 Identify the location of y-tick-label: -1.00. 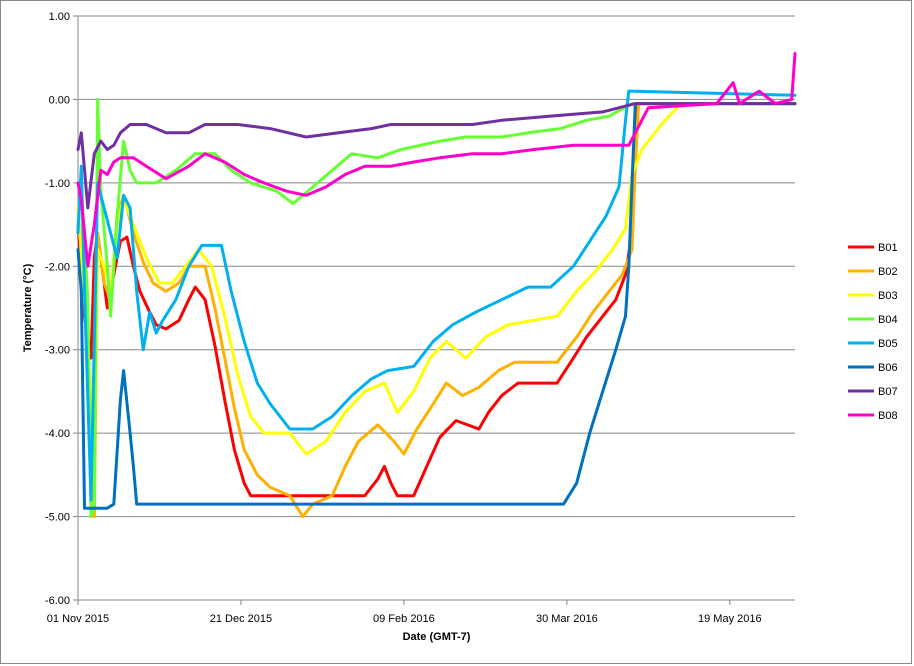
(57, 184).